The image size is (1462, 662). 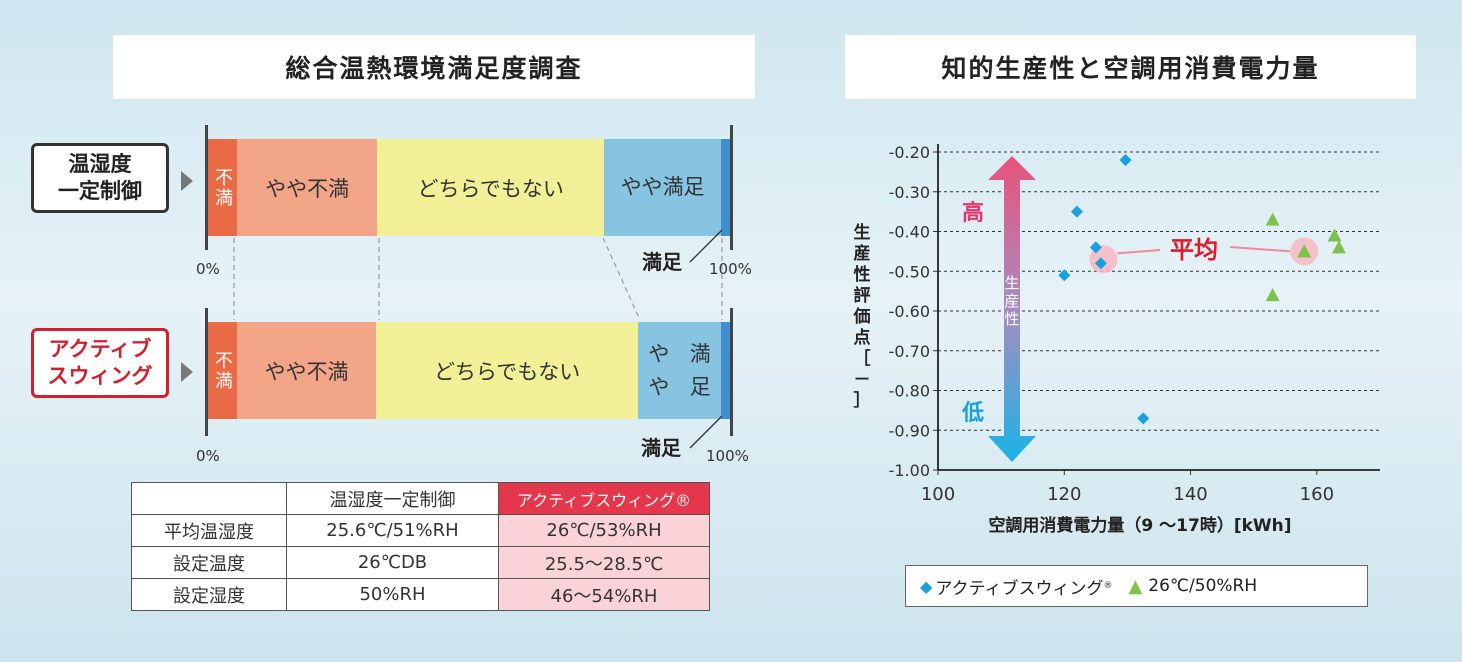 I want to click on label-constant-control: 温湿度 一定制御, so click(x=100, y=178).